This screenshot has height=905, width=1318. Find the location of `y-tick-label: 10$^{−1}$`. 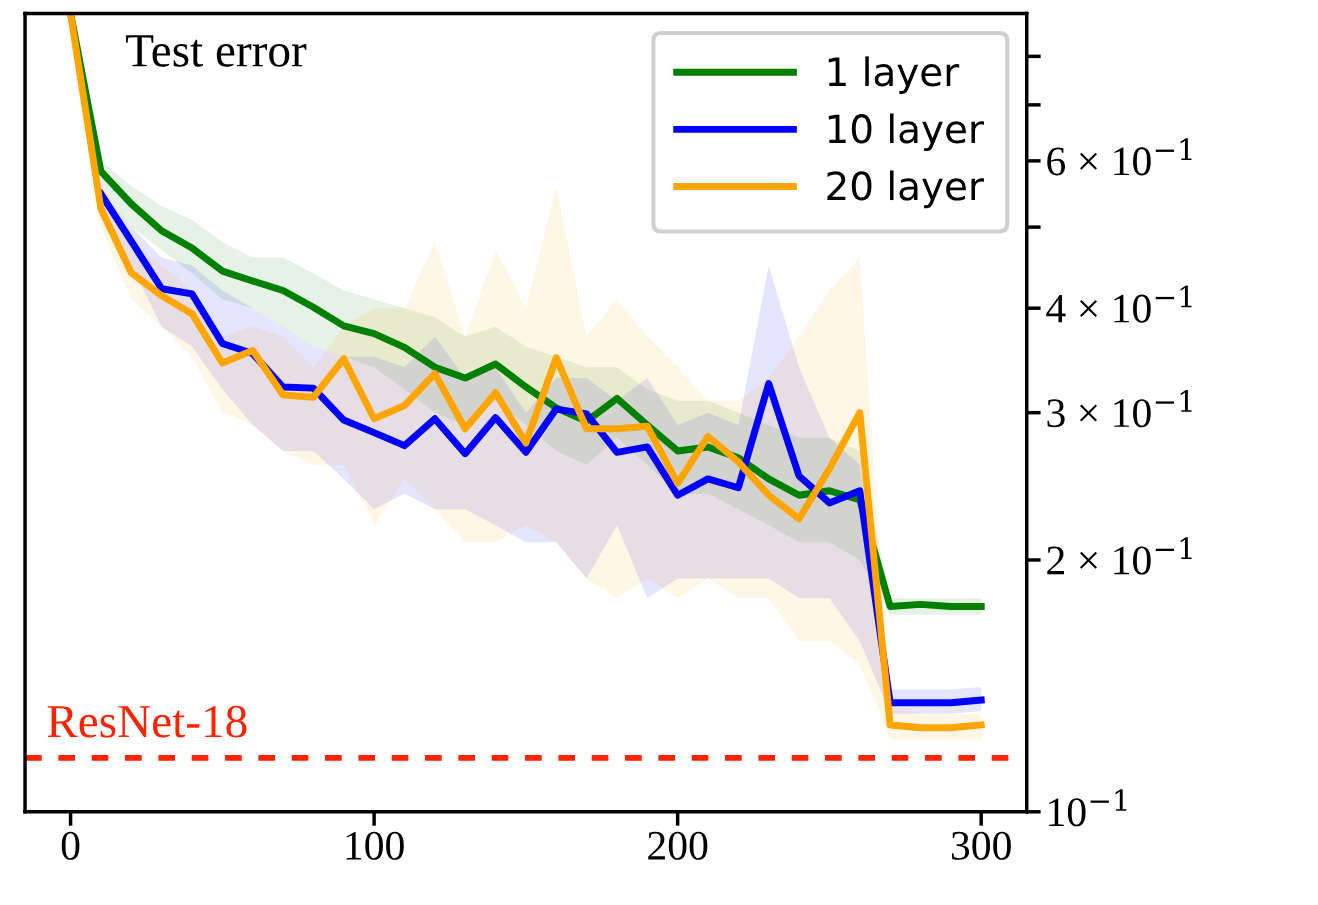

y-tick-label: 10$^{−1}$ is located at coordinates (1088, 808).